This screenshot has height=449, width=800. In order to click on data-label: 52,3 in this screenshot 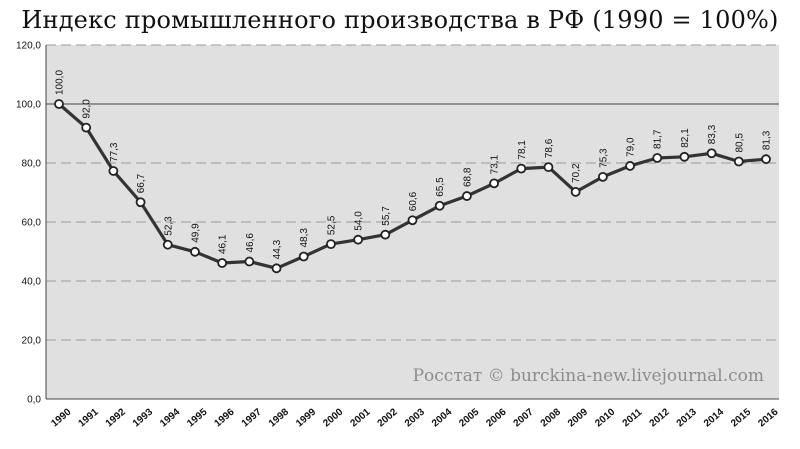, I will do `click(168, 226)`.